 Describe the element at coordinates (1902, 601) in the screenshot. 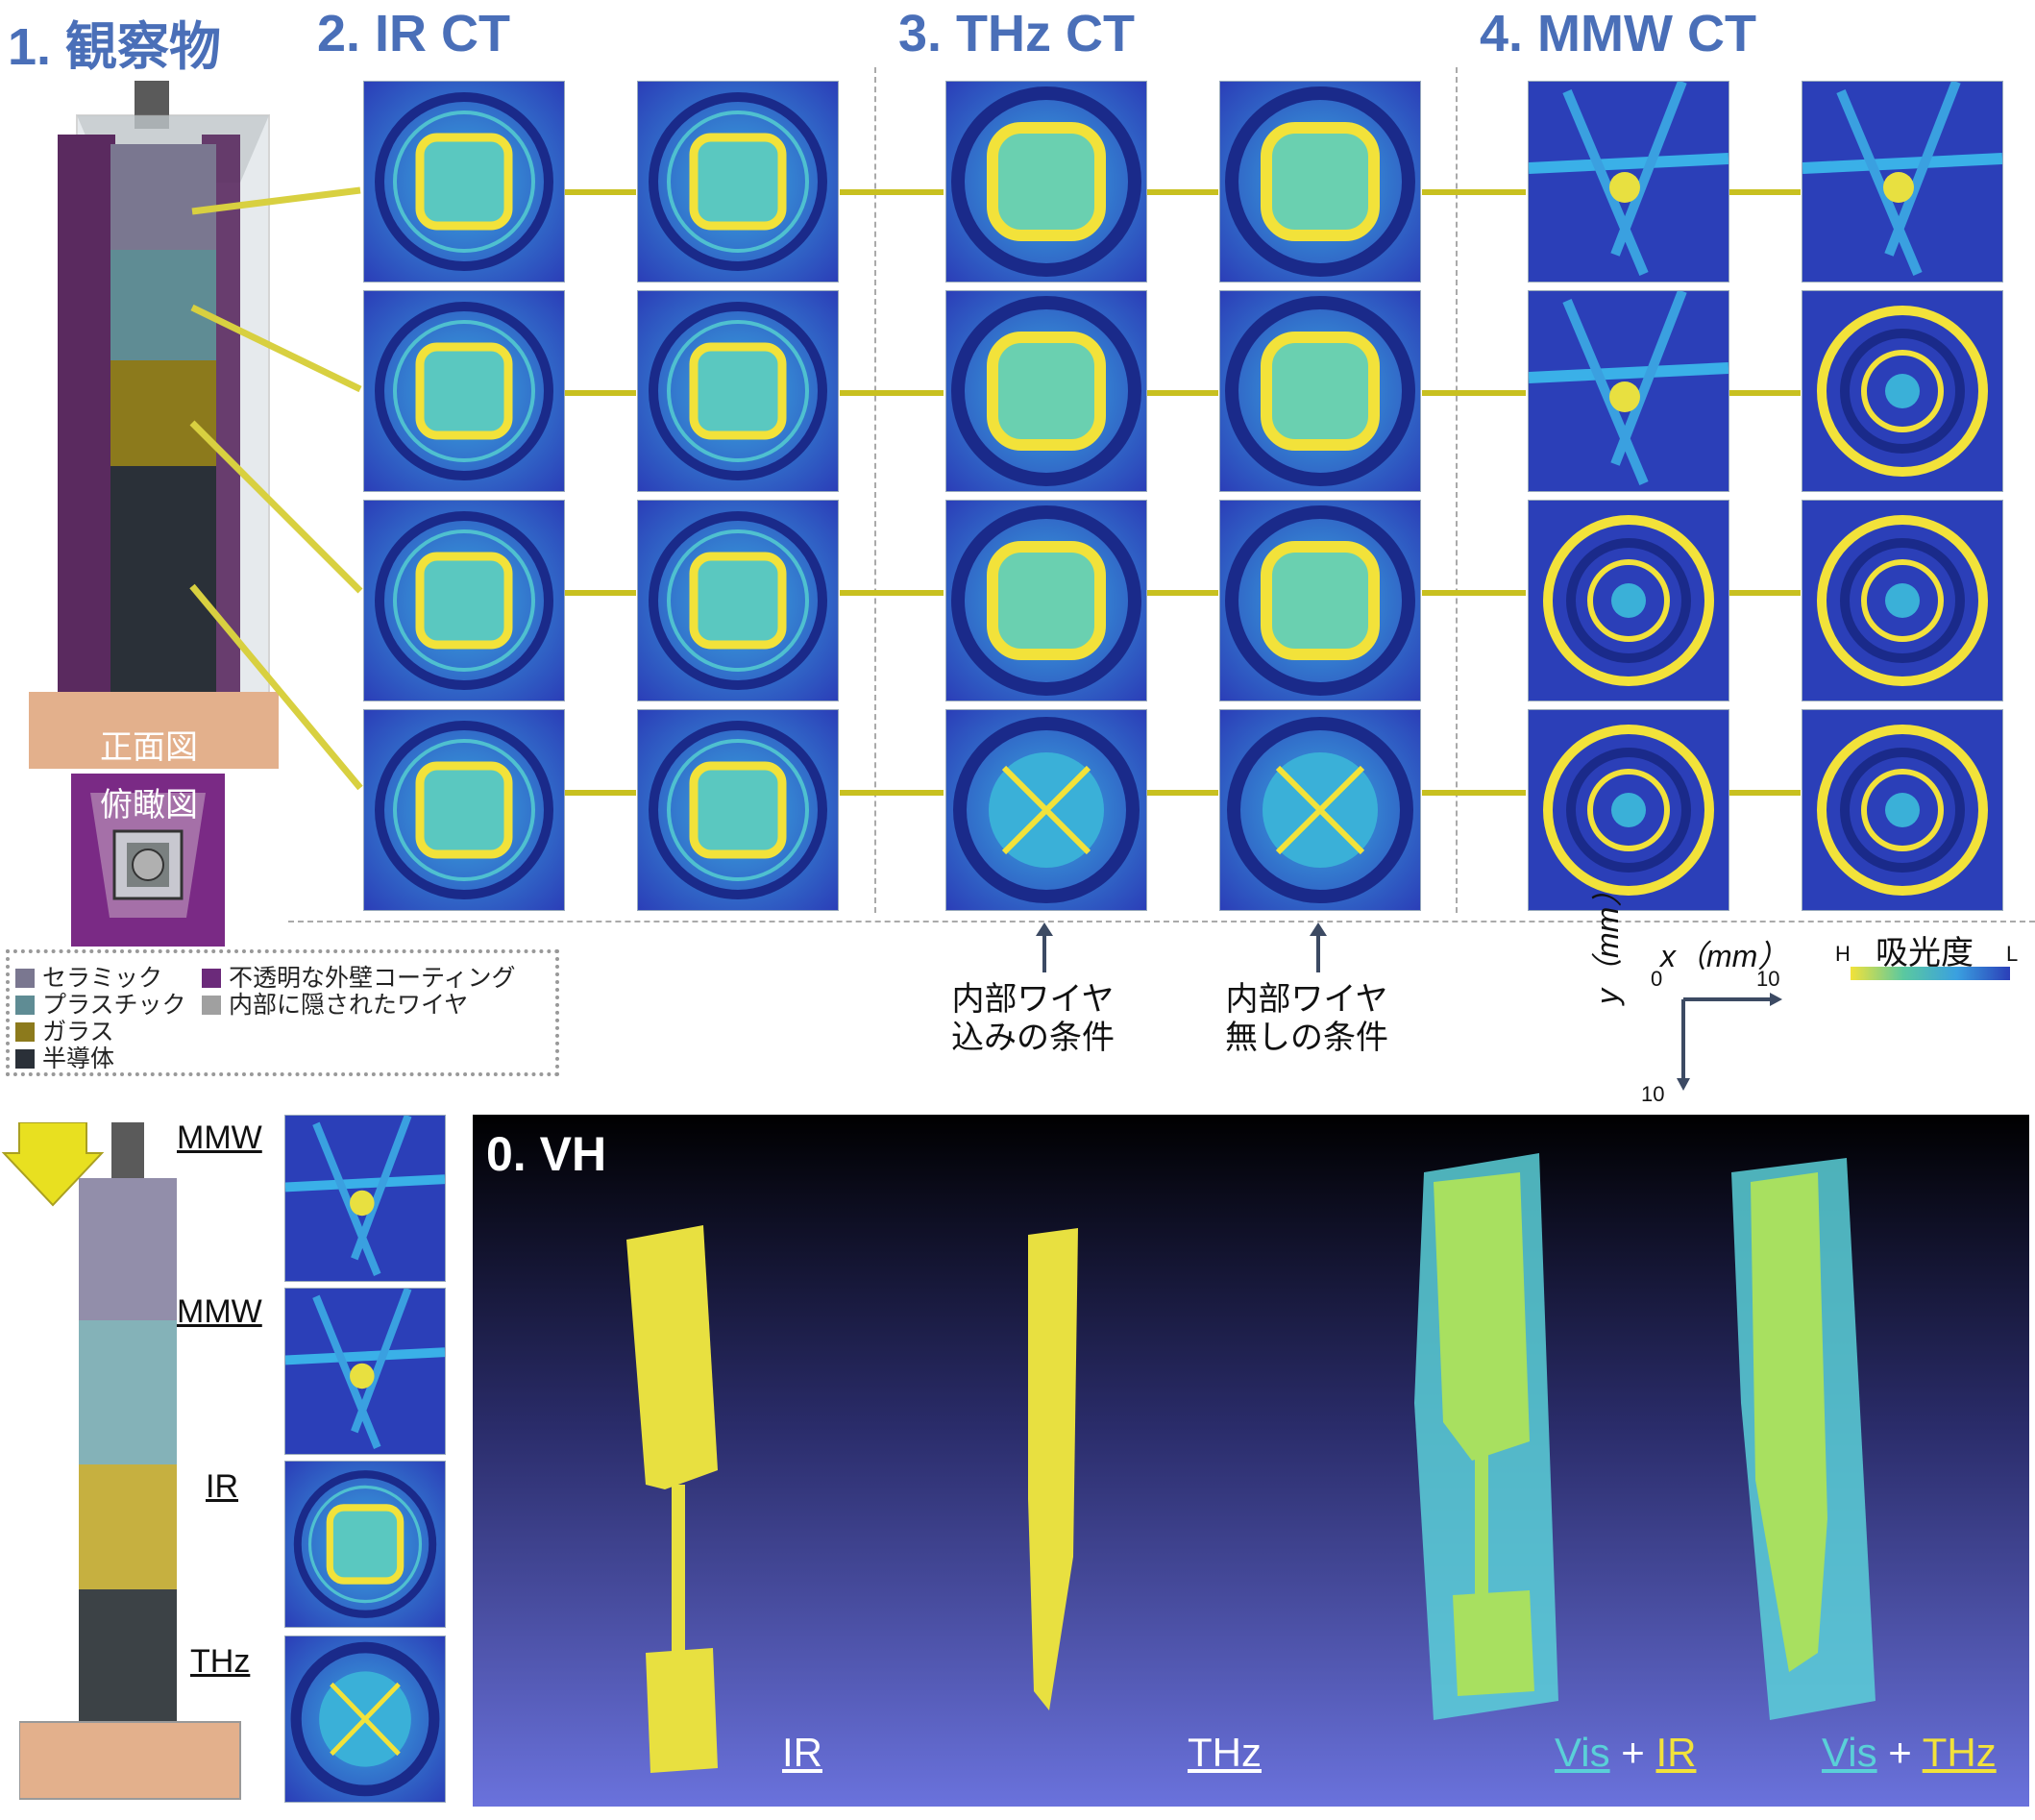

I see `ct-mmw-row3-b` at that location.